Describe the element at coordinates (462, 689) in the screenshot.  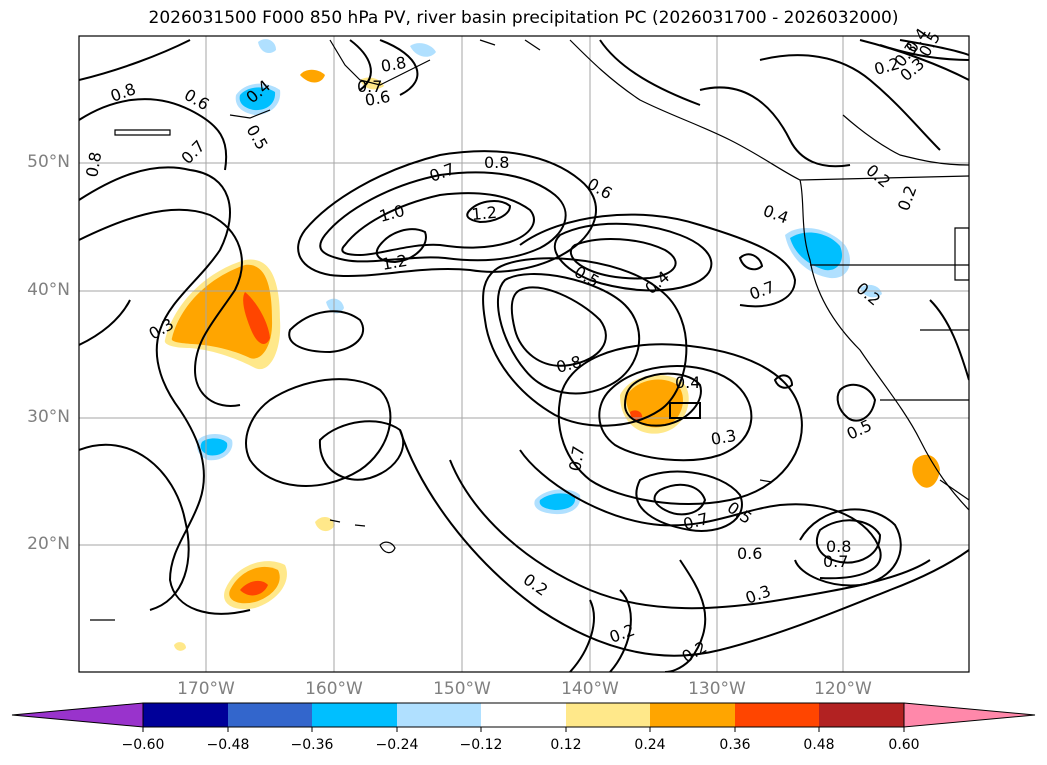
I see `lon-label: 150°W` at that location.